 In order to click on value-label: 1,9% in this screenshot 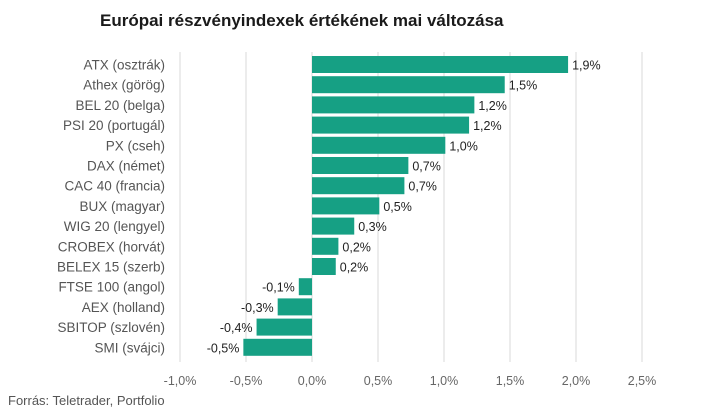, I will do `click(586, 66)`.